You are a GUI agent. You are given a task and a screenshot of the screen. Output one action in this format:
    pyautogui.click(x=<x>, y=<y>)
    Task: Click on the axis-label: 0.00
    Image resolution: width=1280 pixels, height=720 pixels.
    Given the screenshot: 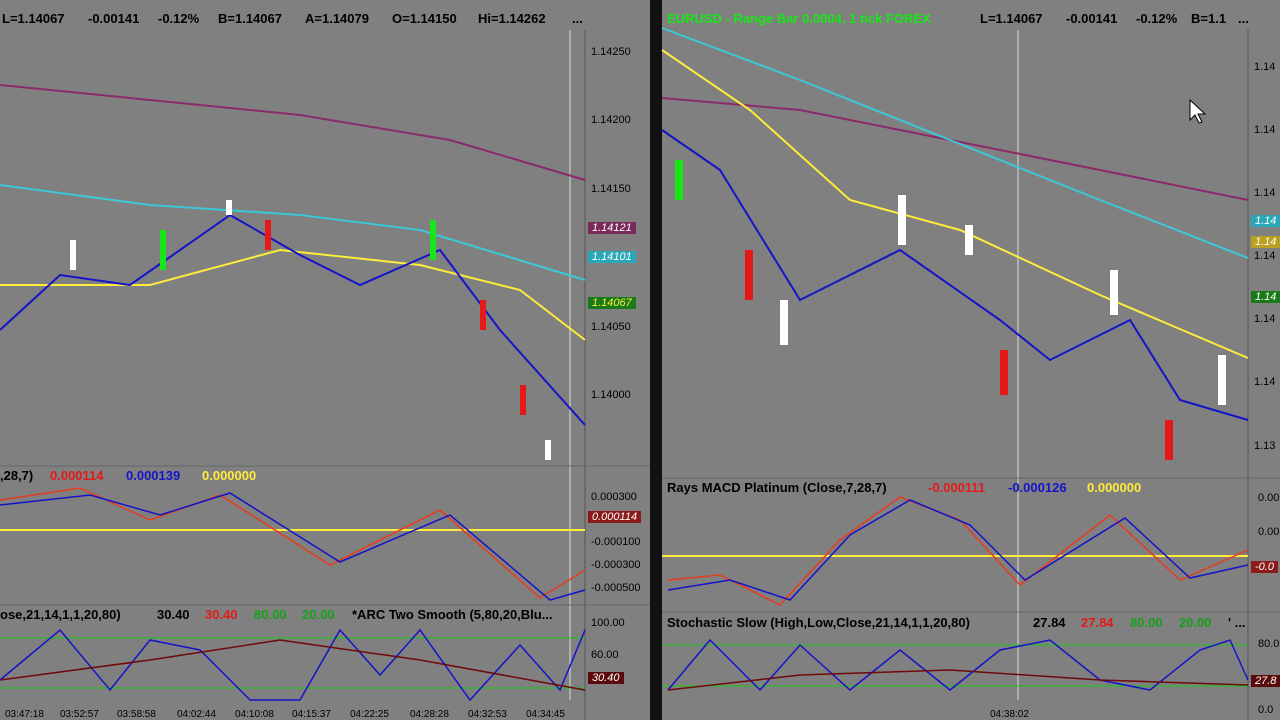 What is the action you would take?
    pyautogui.click(x=1269, y=532)
    